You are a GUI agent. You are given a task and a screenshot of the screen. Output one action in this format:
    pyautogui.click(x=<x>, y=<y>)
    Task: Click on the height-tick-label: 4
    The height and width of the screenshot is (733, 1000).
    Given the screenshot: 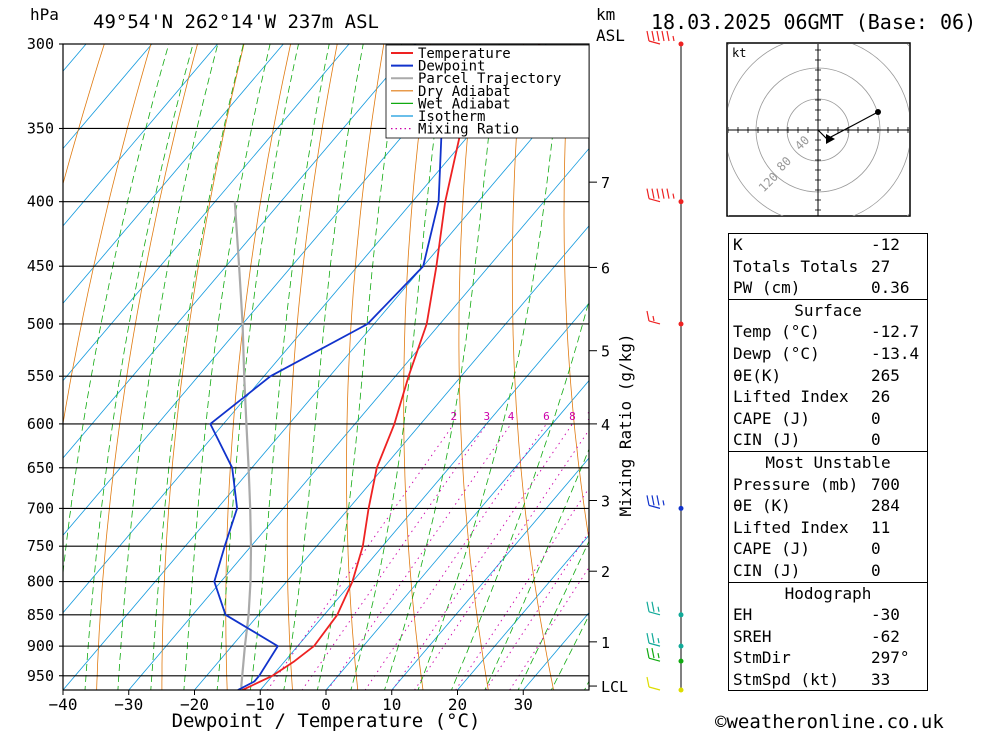 What is the action you would take?
    pyautogui.click(x=605, y=425)
    